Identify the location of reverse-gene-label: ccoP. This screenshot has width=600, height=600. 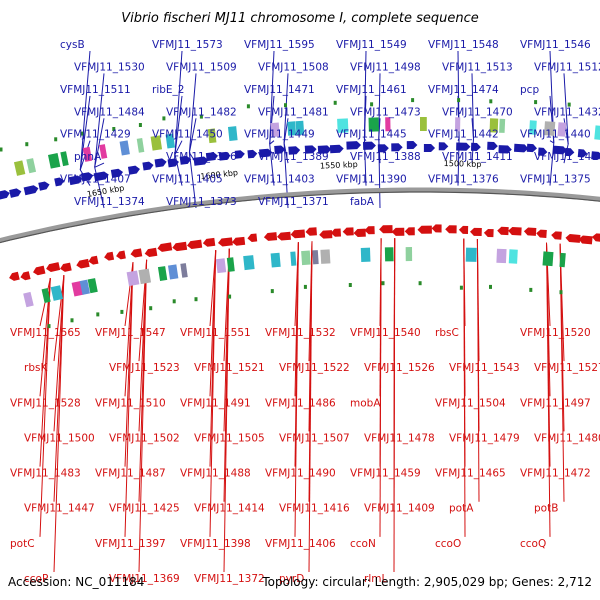
(36, 579).